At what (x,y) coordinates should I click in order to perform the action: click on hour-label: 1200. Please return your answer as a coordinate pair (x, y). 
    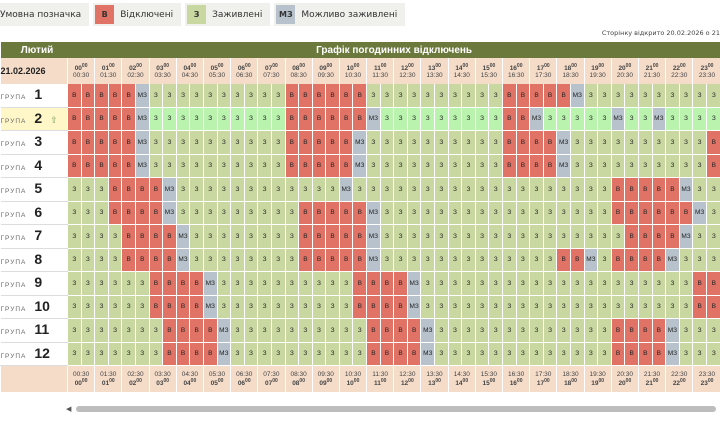
    Looking at the image, I should click on (407, 382).